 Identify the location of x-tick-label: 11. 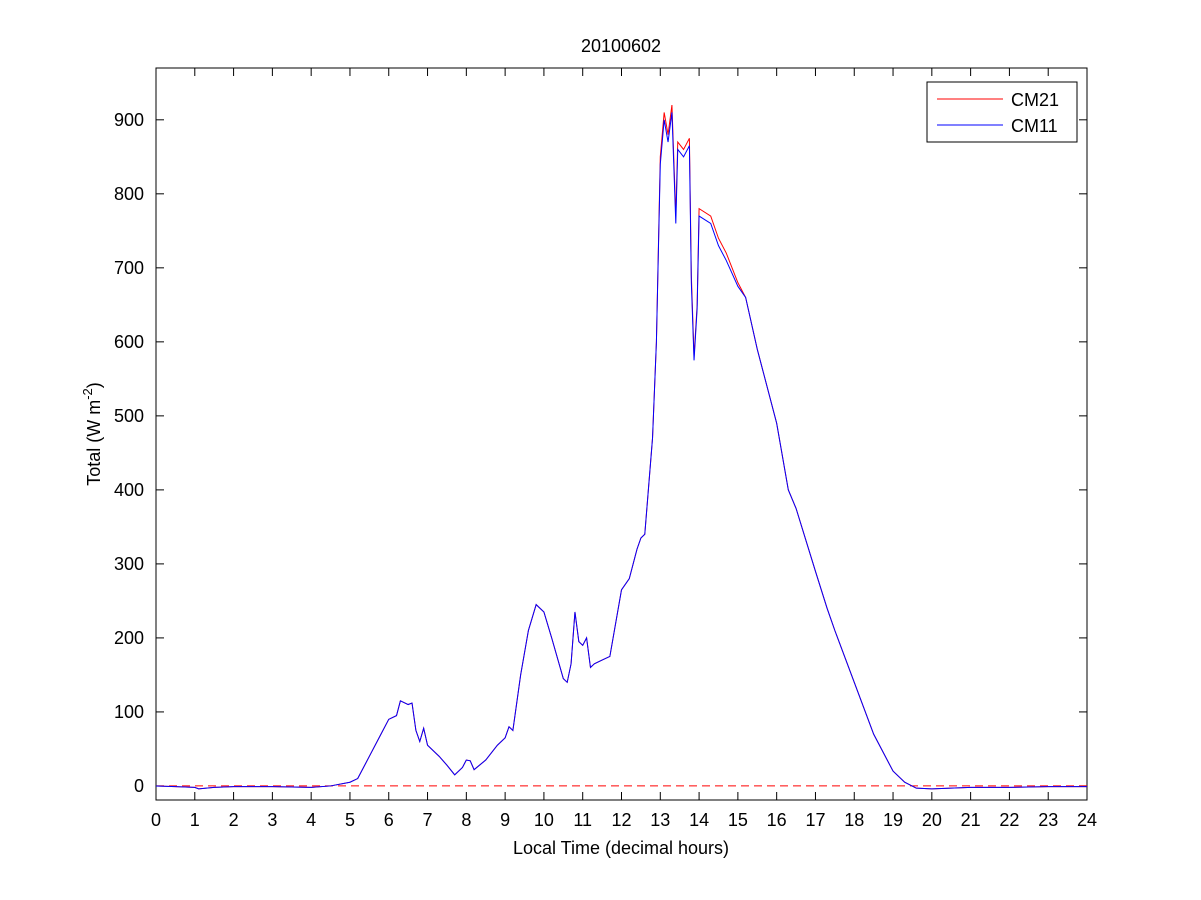
(582, 820).